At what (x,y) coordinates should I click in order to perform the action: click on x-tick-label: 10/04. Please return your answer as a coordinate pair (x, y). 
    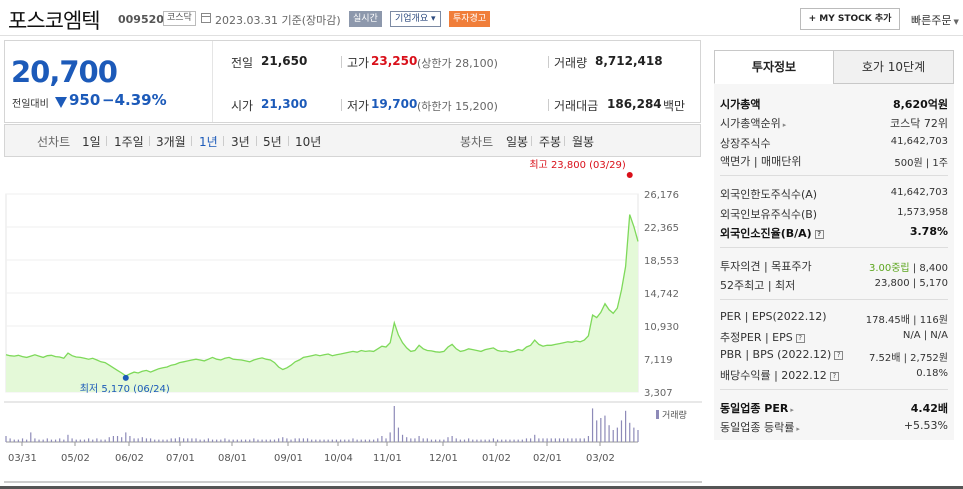
    Looking at the image, I should click on (338, 458).